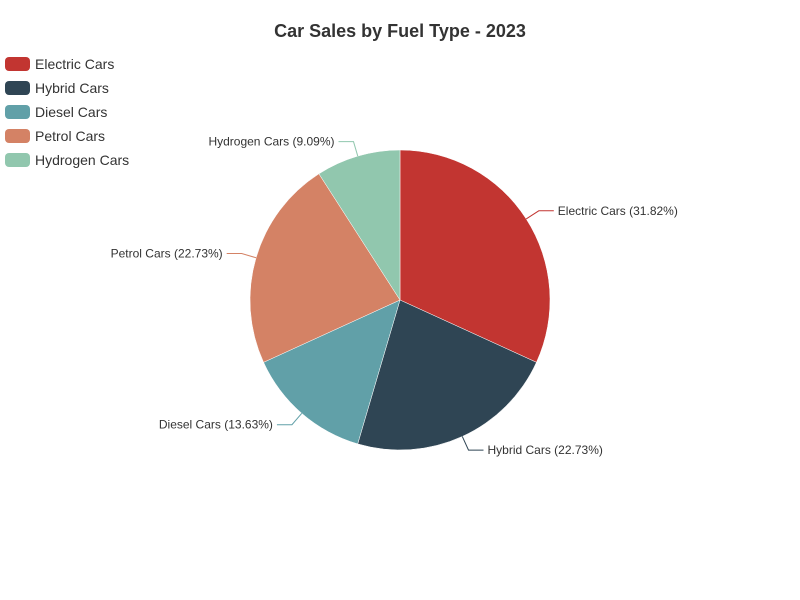 This screenshot has height=600, width=800. What do you see at coordinates (271, 142) in the screenshot?
I see `slice-label-hydrogen-cars: Hydrogen Cars (9.09%)` at bounding box center [271, 142].